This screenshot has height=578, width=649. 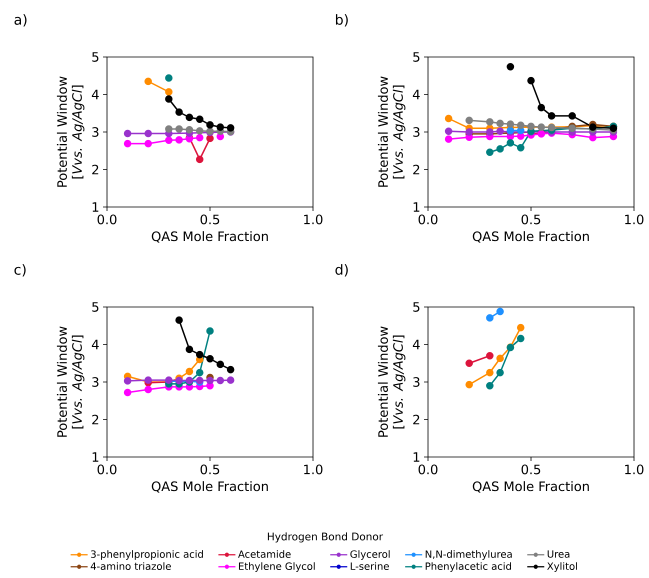 What do you see at coordinates (276, 567) in the screenshot?
I see `legend-label: Ethylene Glycol` at bounding box center [276, 567].